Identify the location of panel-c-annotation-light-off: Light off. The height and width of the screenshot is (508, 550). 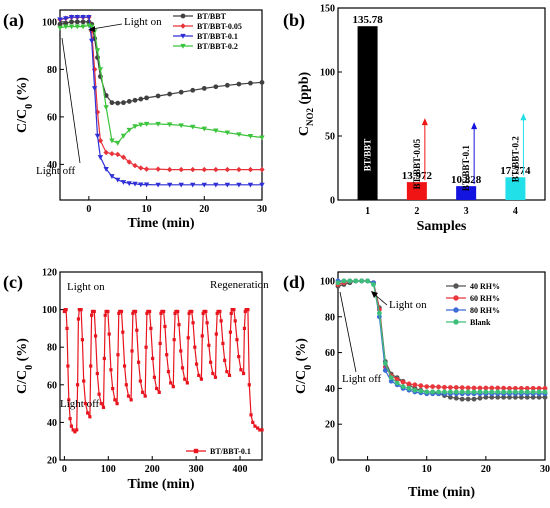
(80, 404).